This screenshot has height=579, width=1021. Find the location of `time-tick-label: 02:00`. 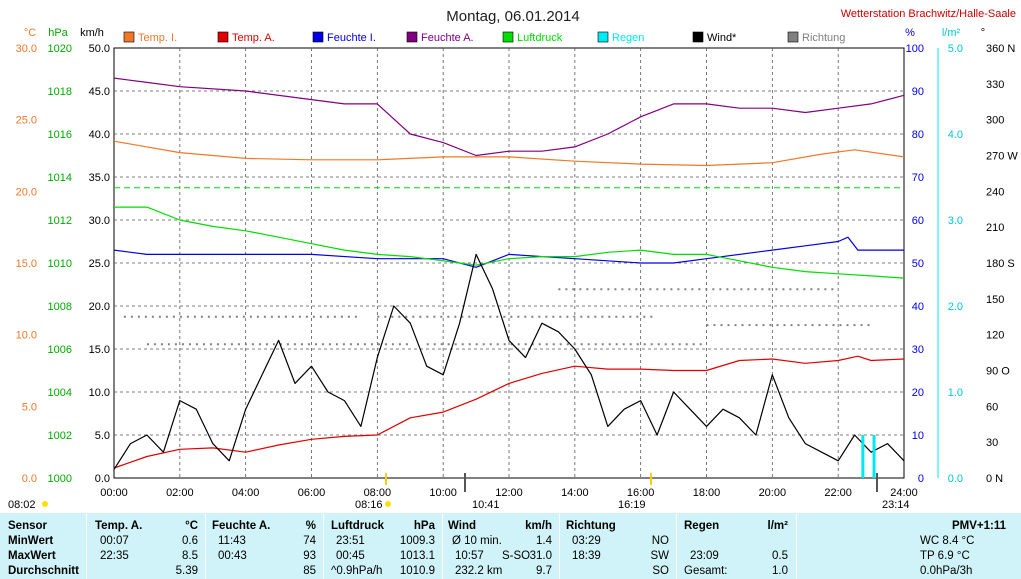

time-tick-label: 02:00 is located at coordinates (180, 493).